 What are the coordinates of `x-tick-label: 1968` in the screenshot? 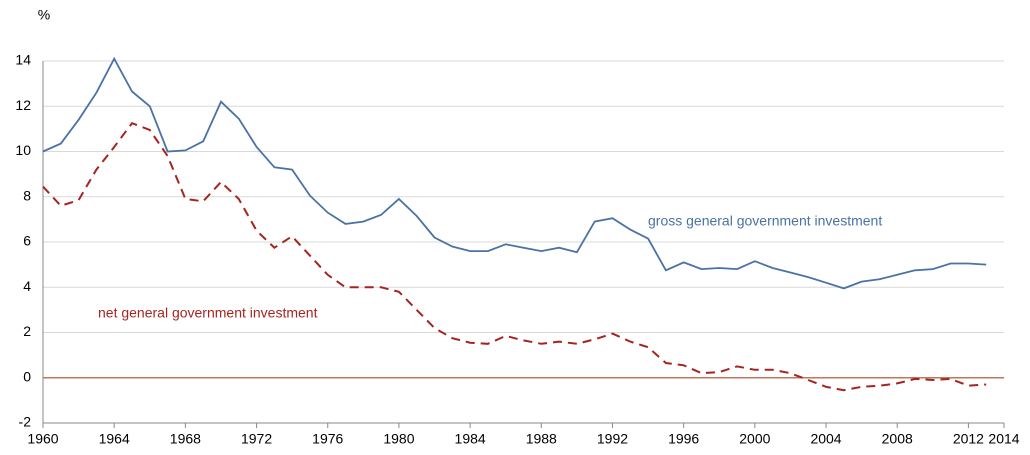 It's located at (185, 439).